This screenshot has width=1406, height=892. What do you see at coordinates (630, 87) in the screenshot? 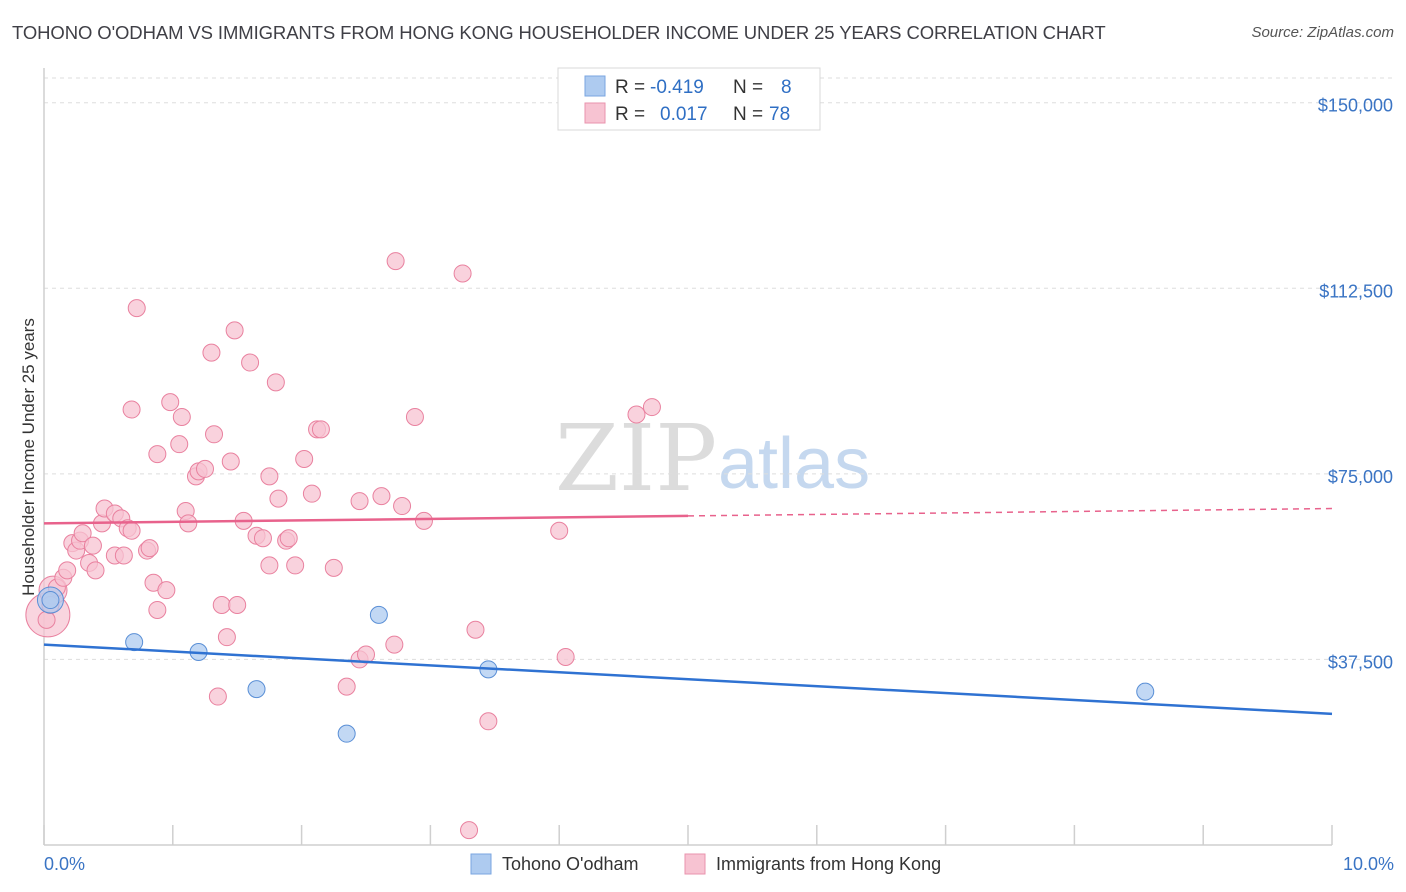
I see `legend-r-label-blue: R =` at bounding box center [630, 87].